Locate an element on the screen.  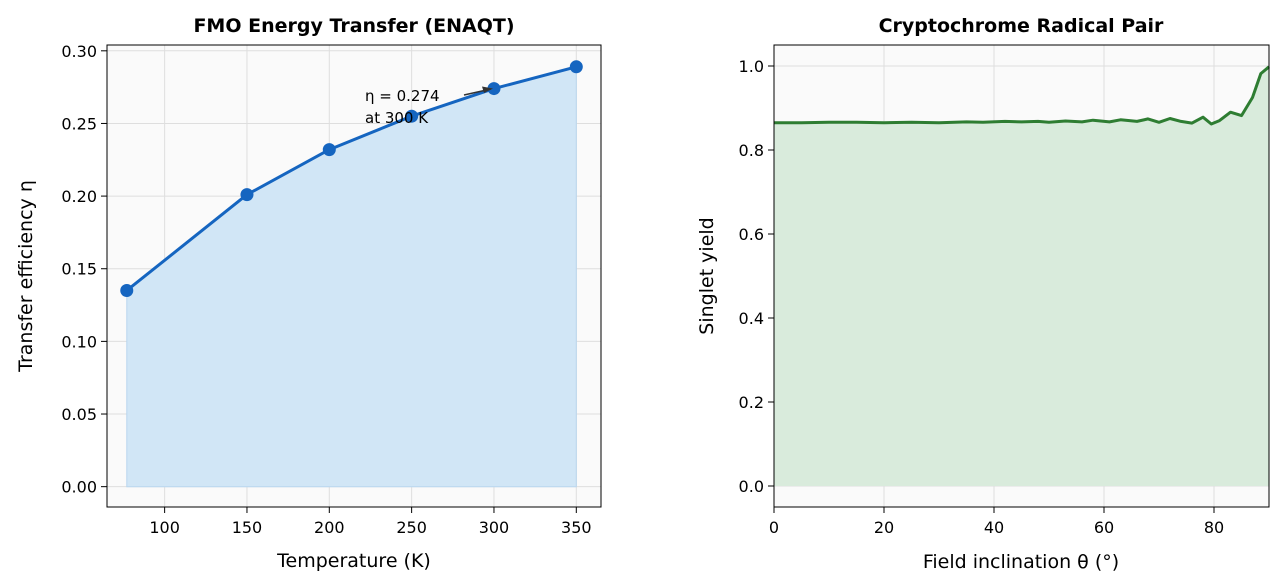
fmo-y-axis-label: Transfer efficiency η is located at coordinates (26, 276).